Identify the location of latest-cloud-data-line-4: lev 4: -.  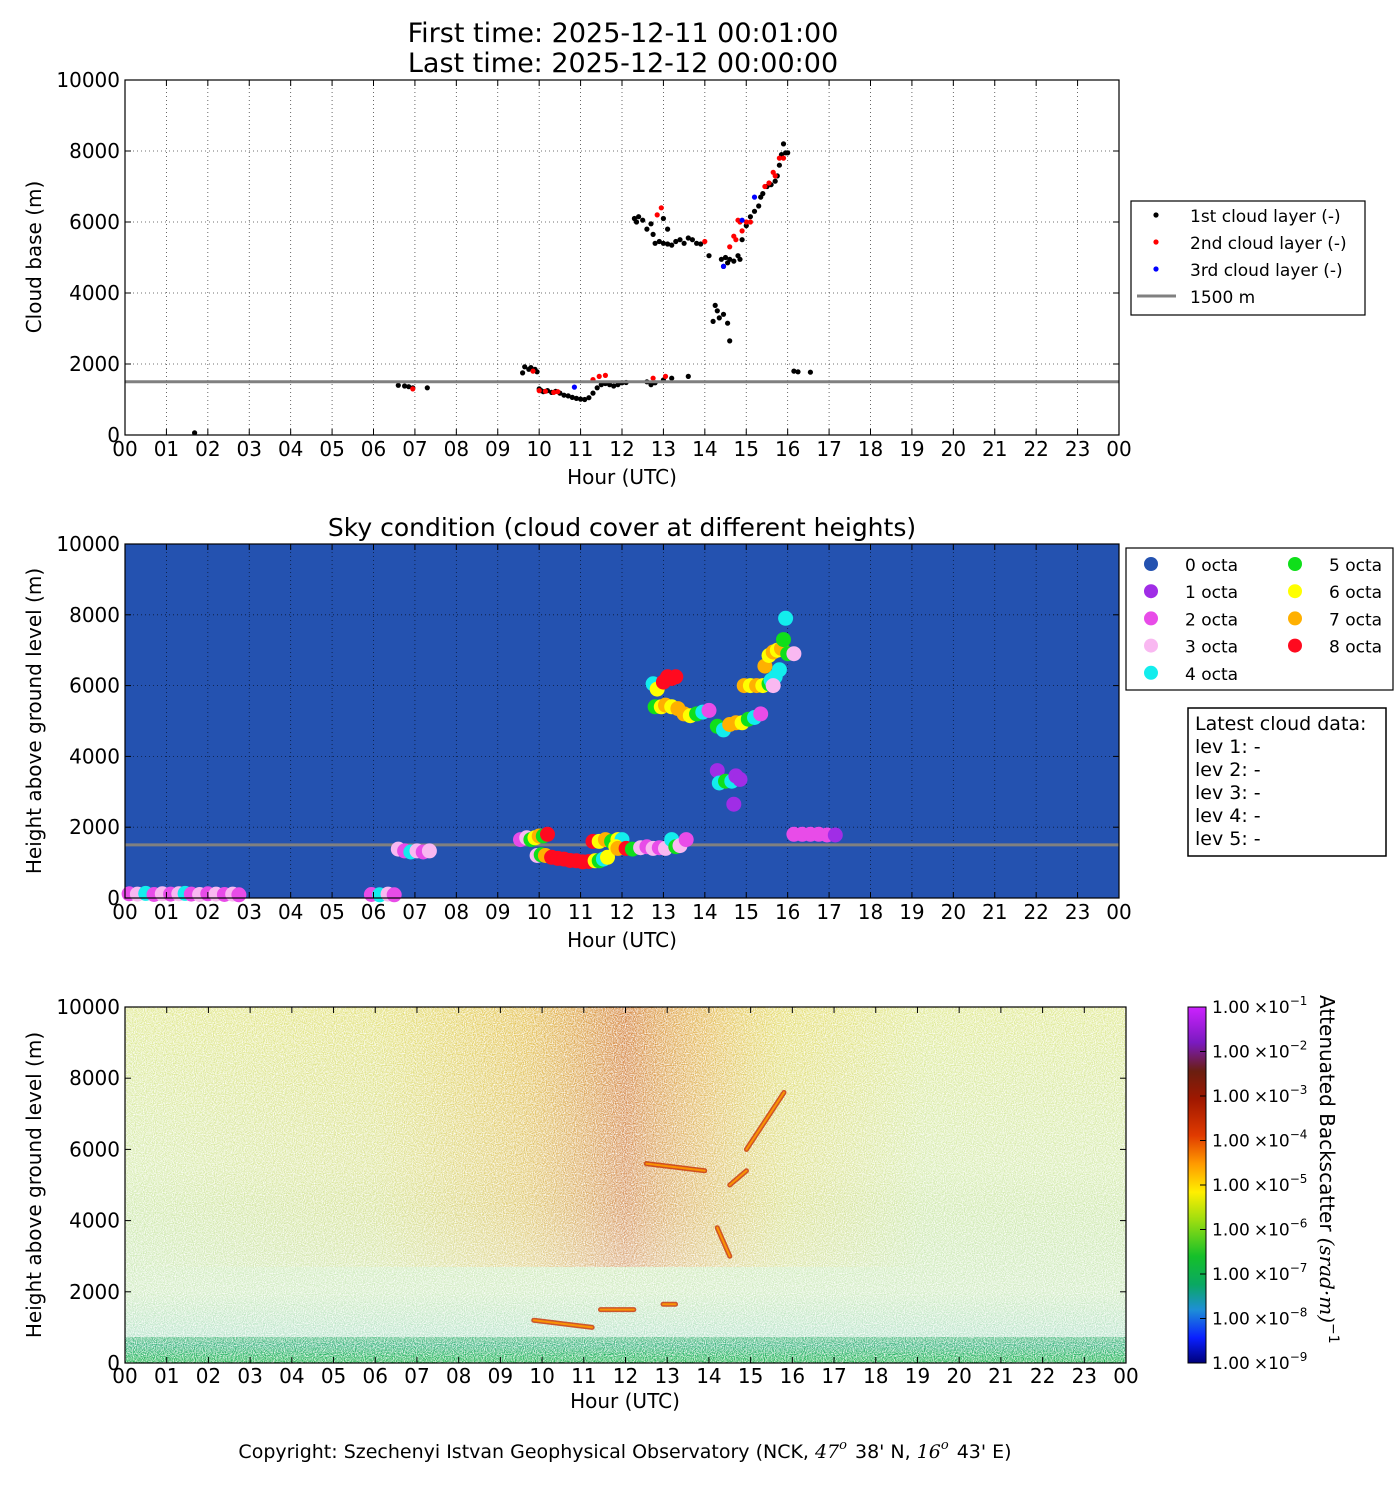
(1228, 816).